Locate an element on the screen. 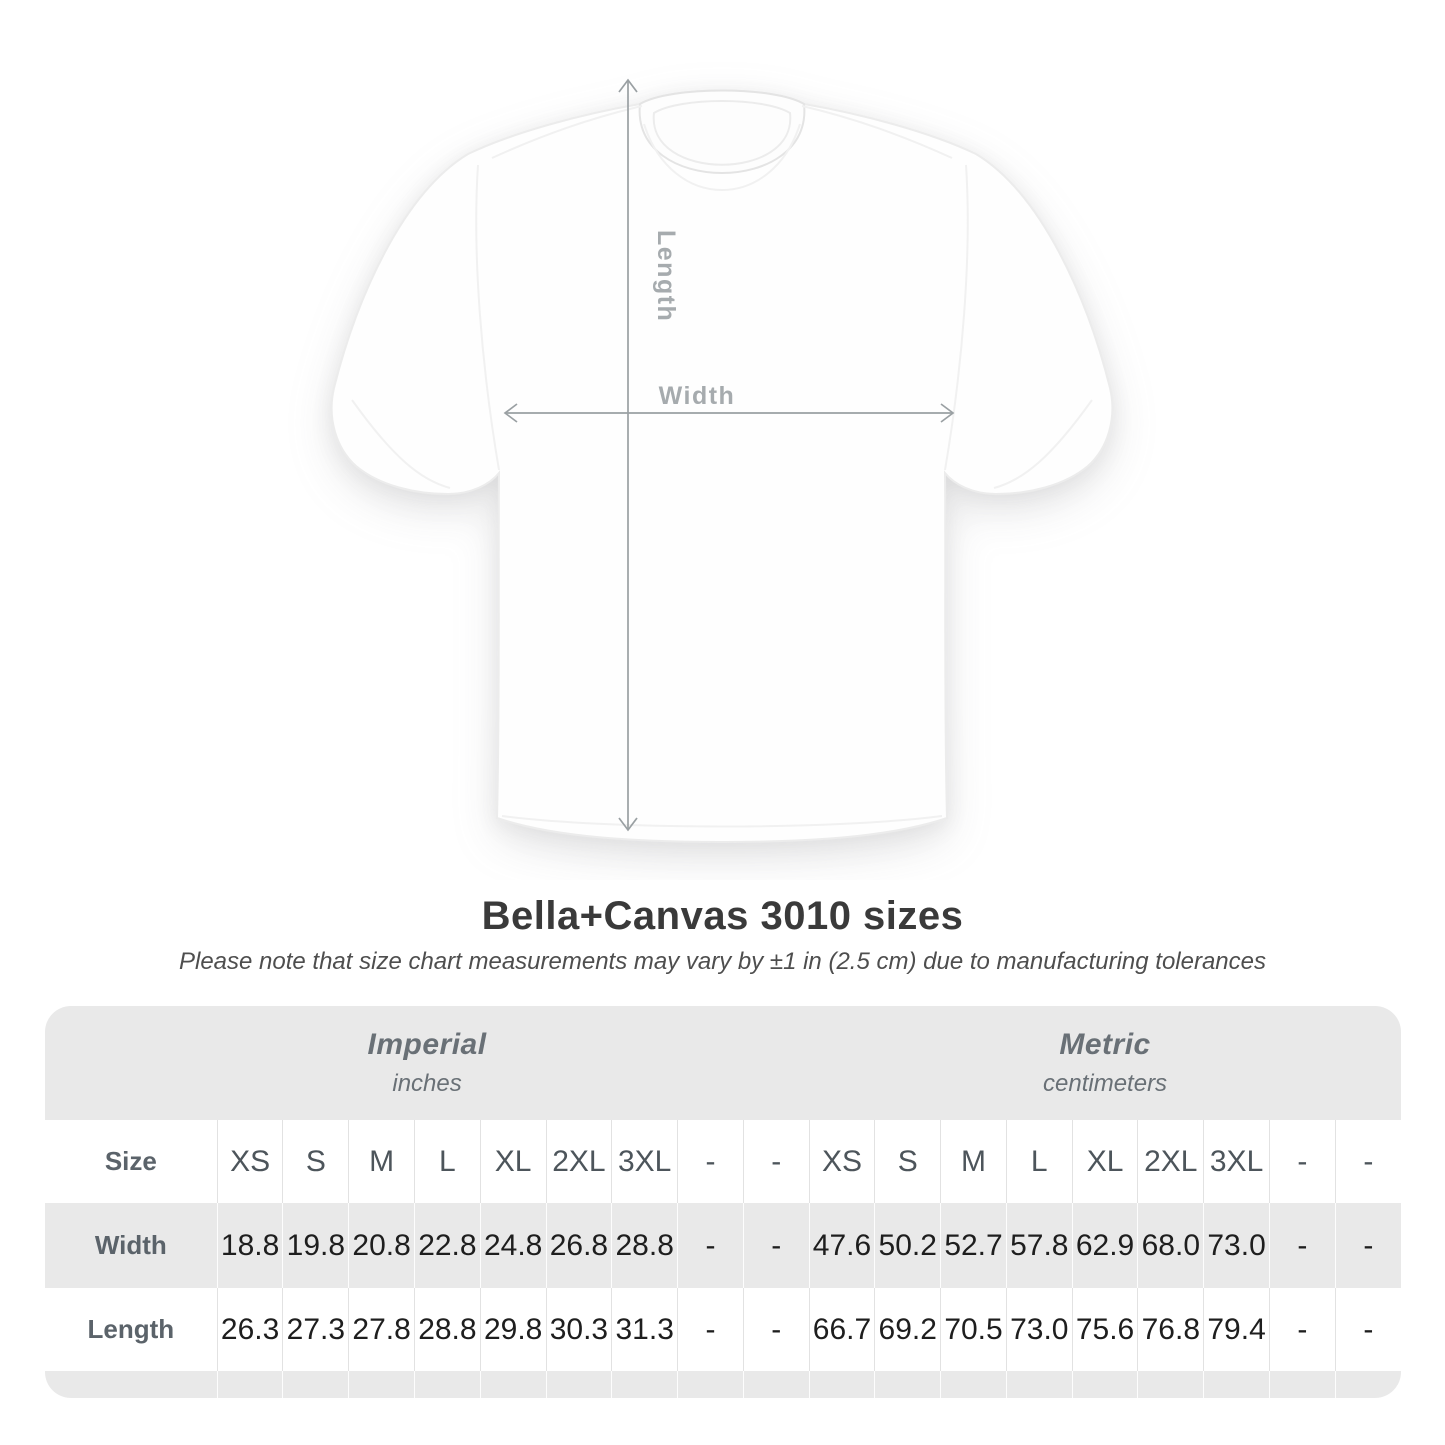 The image size is (1445, 1445). row-label-width: Width is located at coordinates (130, 1245).